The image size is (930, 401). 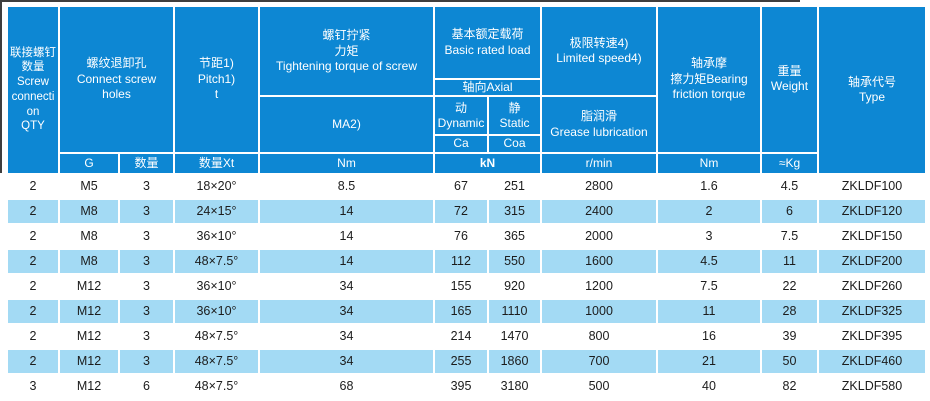 What do you see at coordinates (514, 261) in the screenshot?
I see `table-cell: 550` at bounding box center [514, 261].